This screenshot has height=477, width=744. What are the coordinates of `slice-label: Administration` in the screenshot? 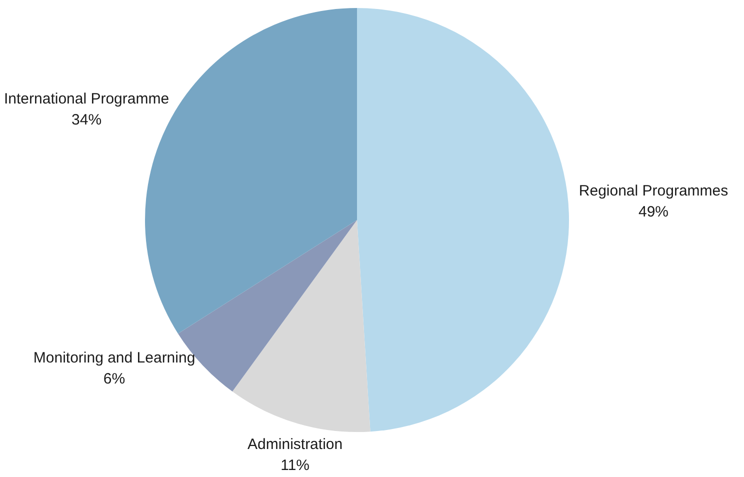 It's located at (295, 444).